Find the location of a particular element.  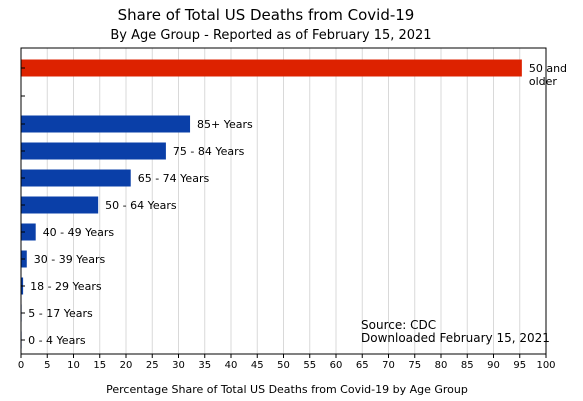

bar-label: 50 - 64 Years is located at coordinates (141, 205).